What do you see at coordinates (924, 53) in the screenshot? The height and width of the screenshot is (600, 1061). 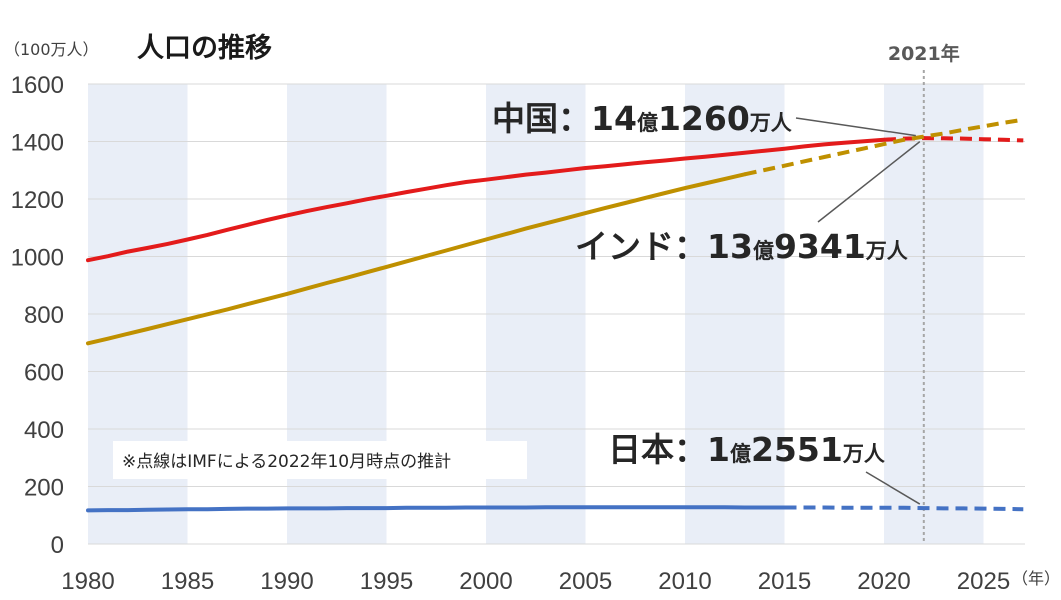 I see `year-marker-label: 2021年` at bounding box center [924, 53].